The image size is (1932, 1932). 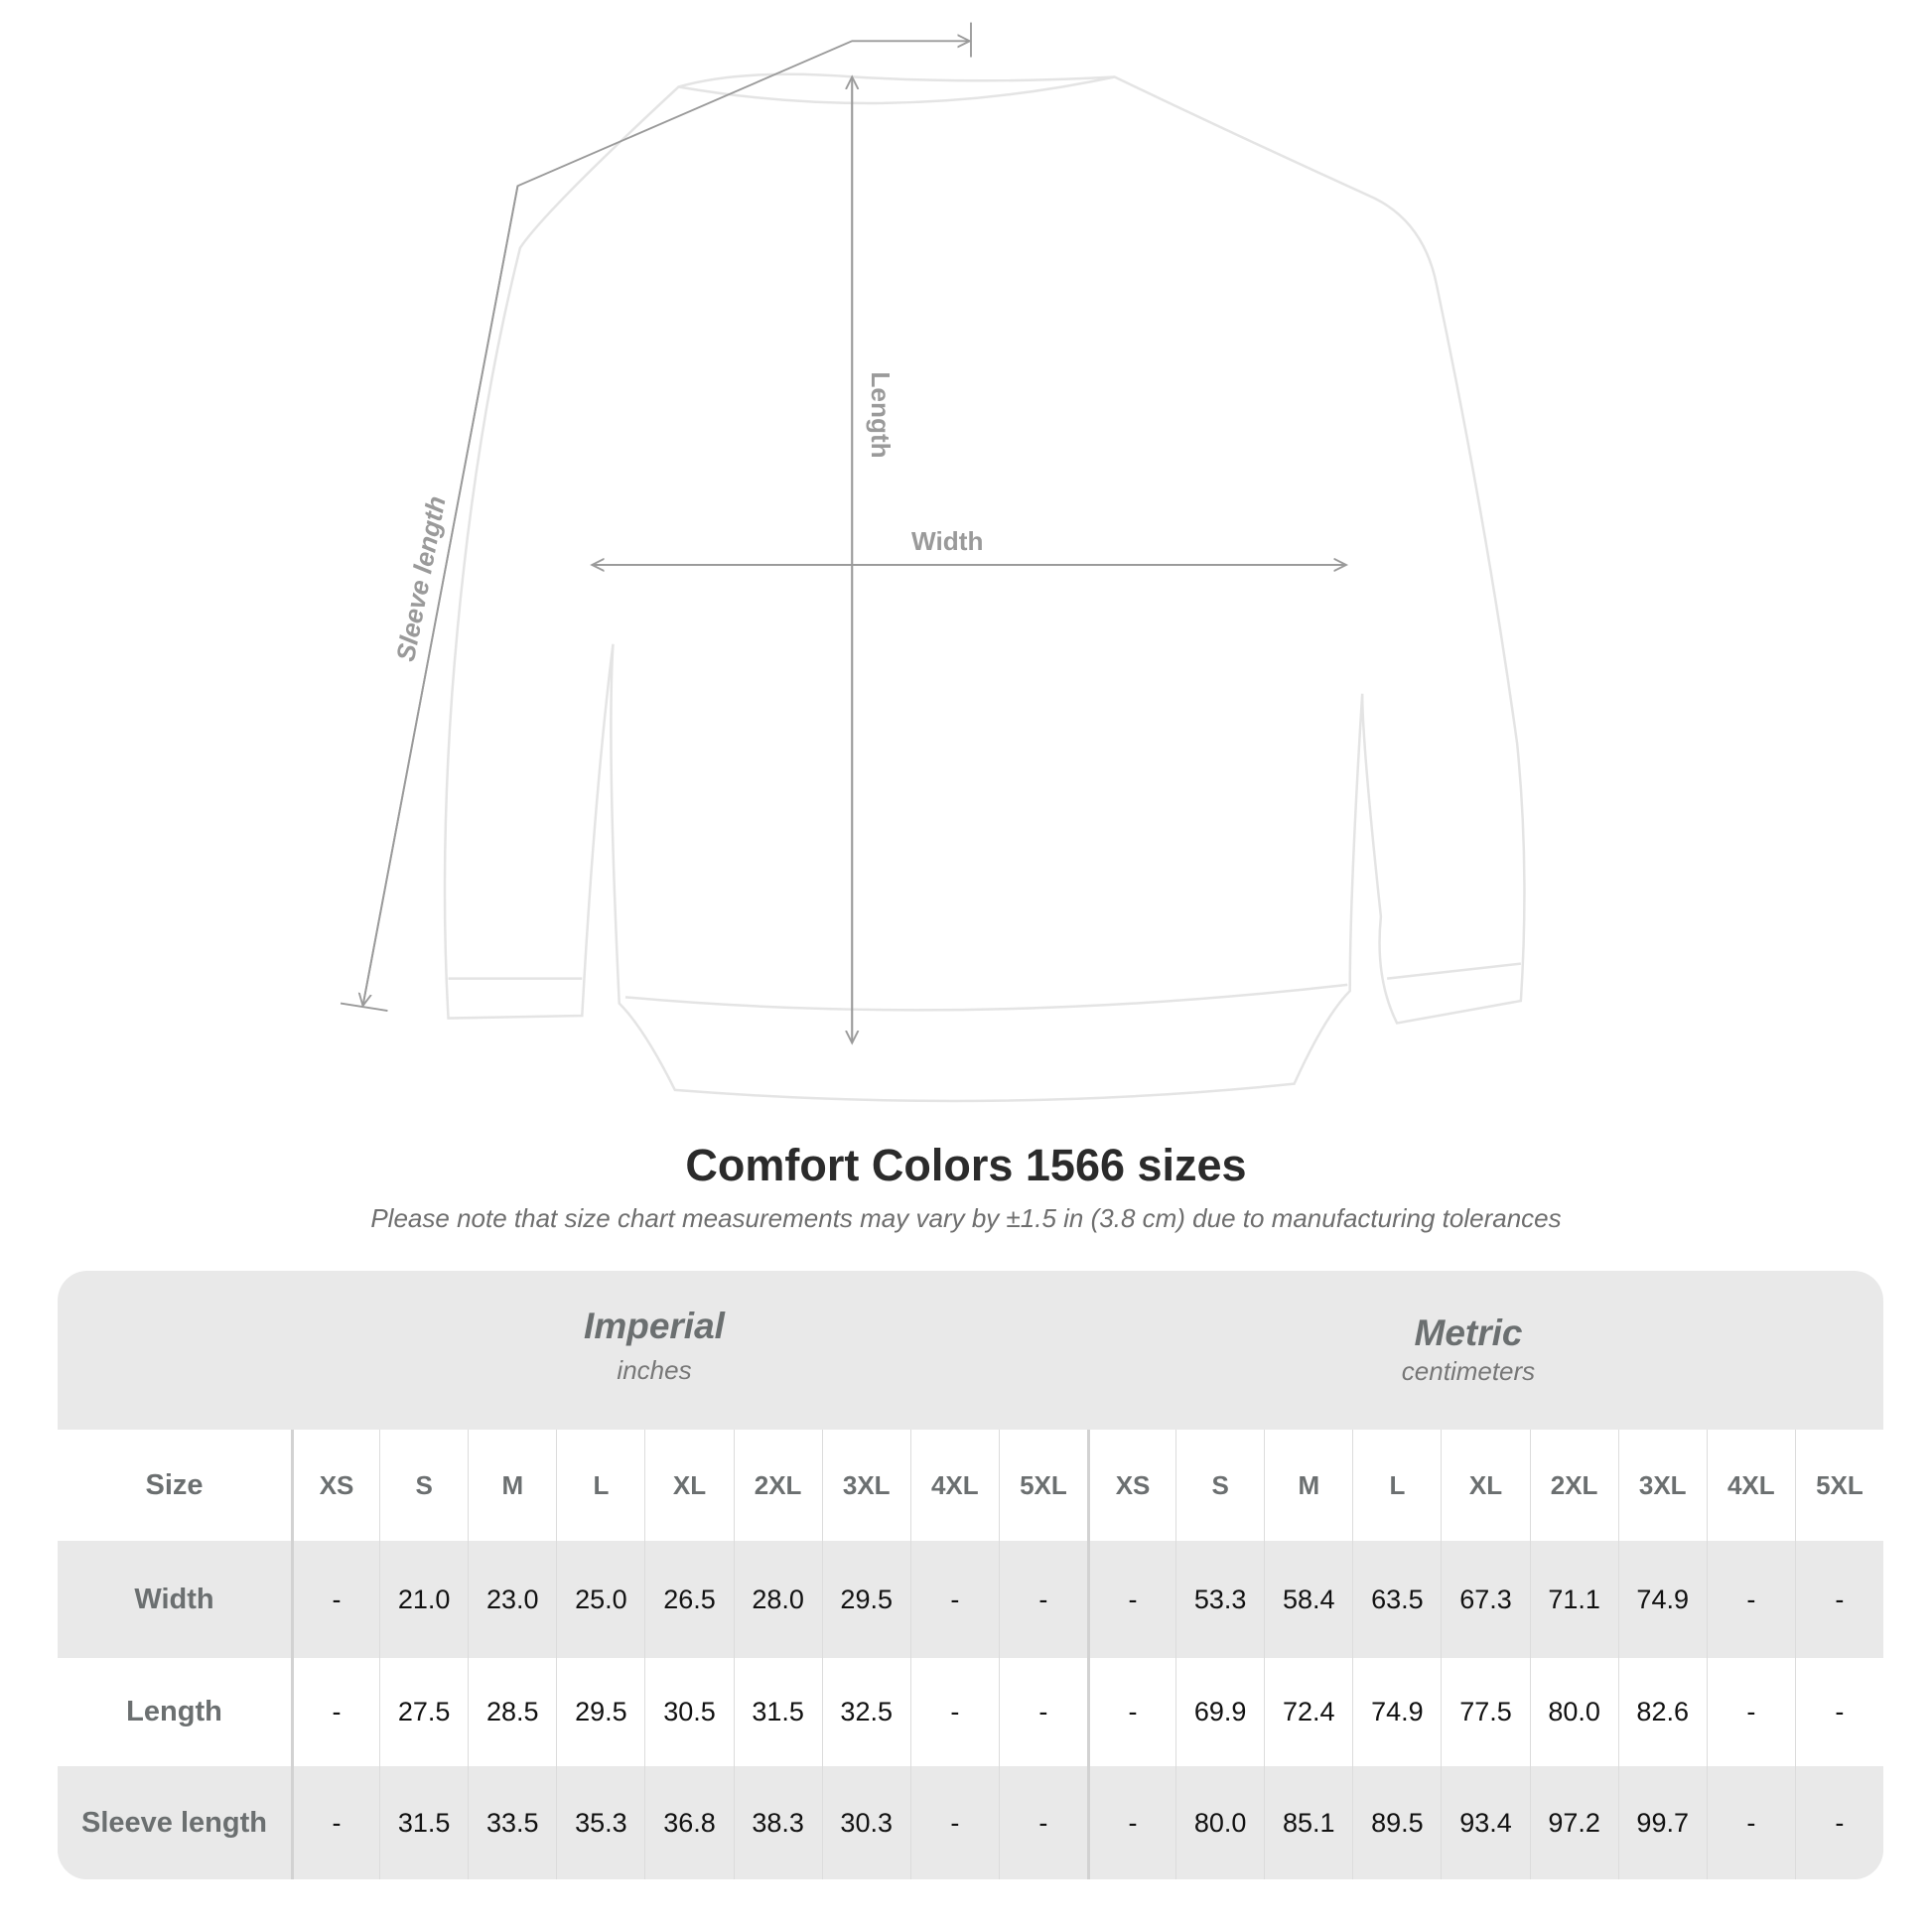 What do you see at coordinates (1469, 1332) in the screenshot?
I see `metric-title: Metric` at bounding box center [1469, 1332].